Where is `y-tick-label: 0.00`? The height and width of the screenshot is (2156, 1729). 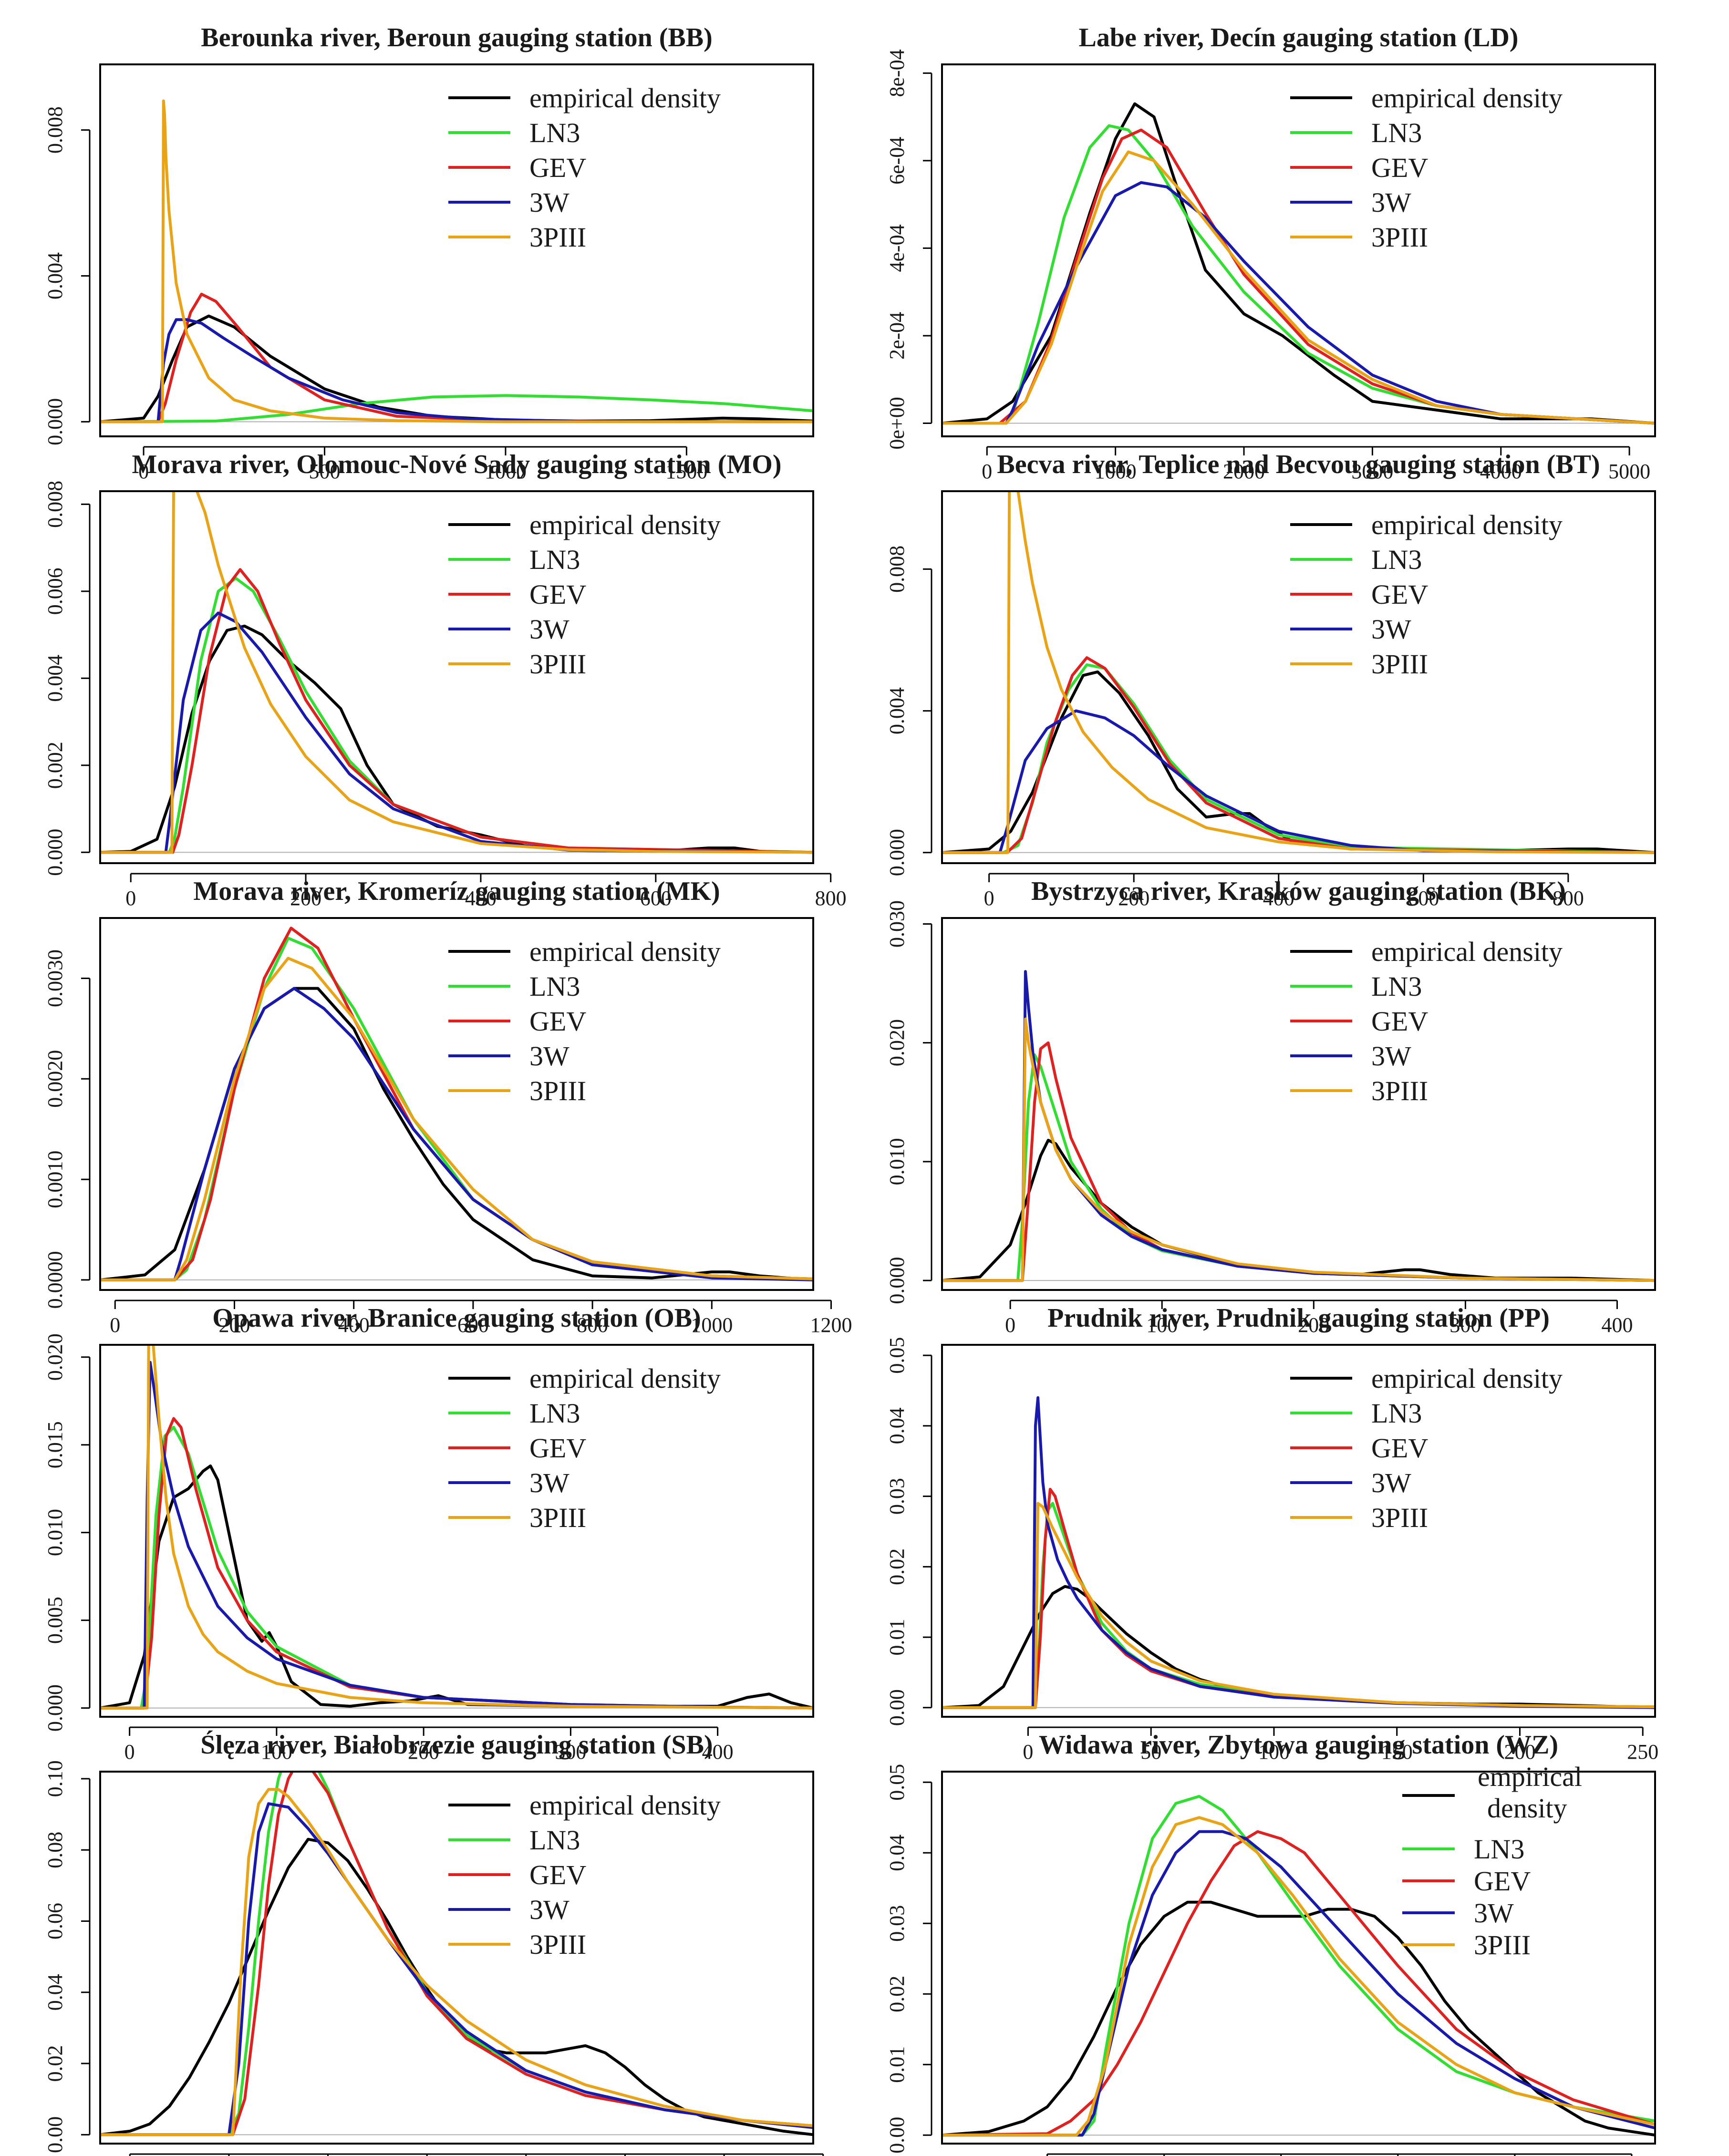
y-tick-label: 0.00 is located at coordinates (897, 1707).